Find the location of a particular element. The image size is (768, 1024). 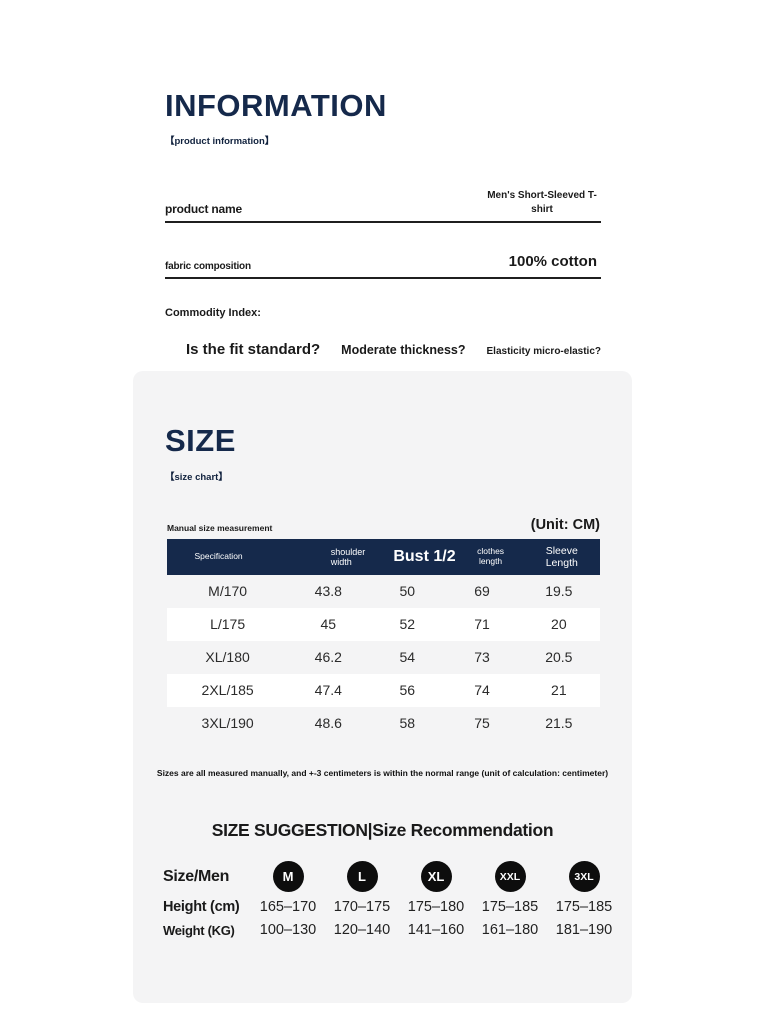

measure-note: Manual size measurement is located at coordinates (220, 528).